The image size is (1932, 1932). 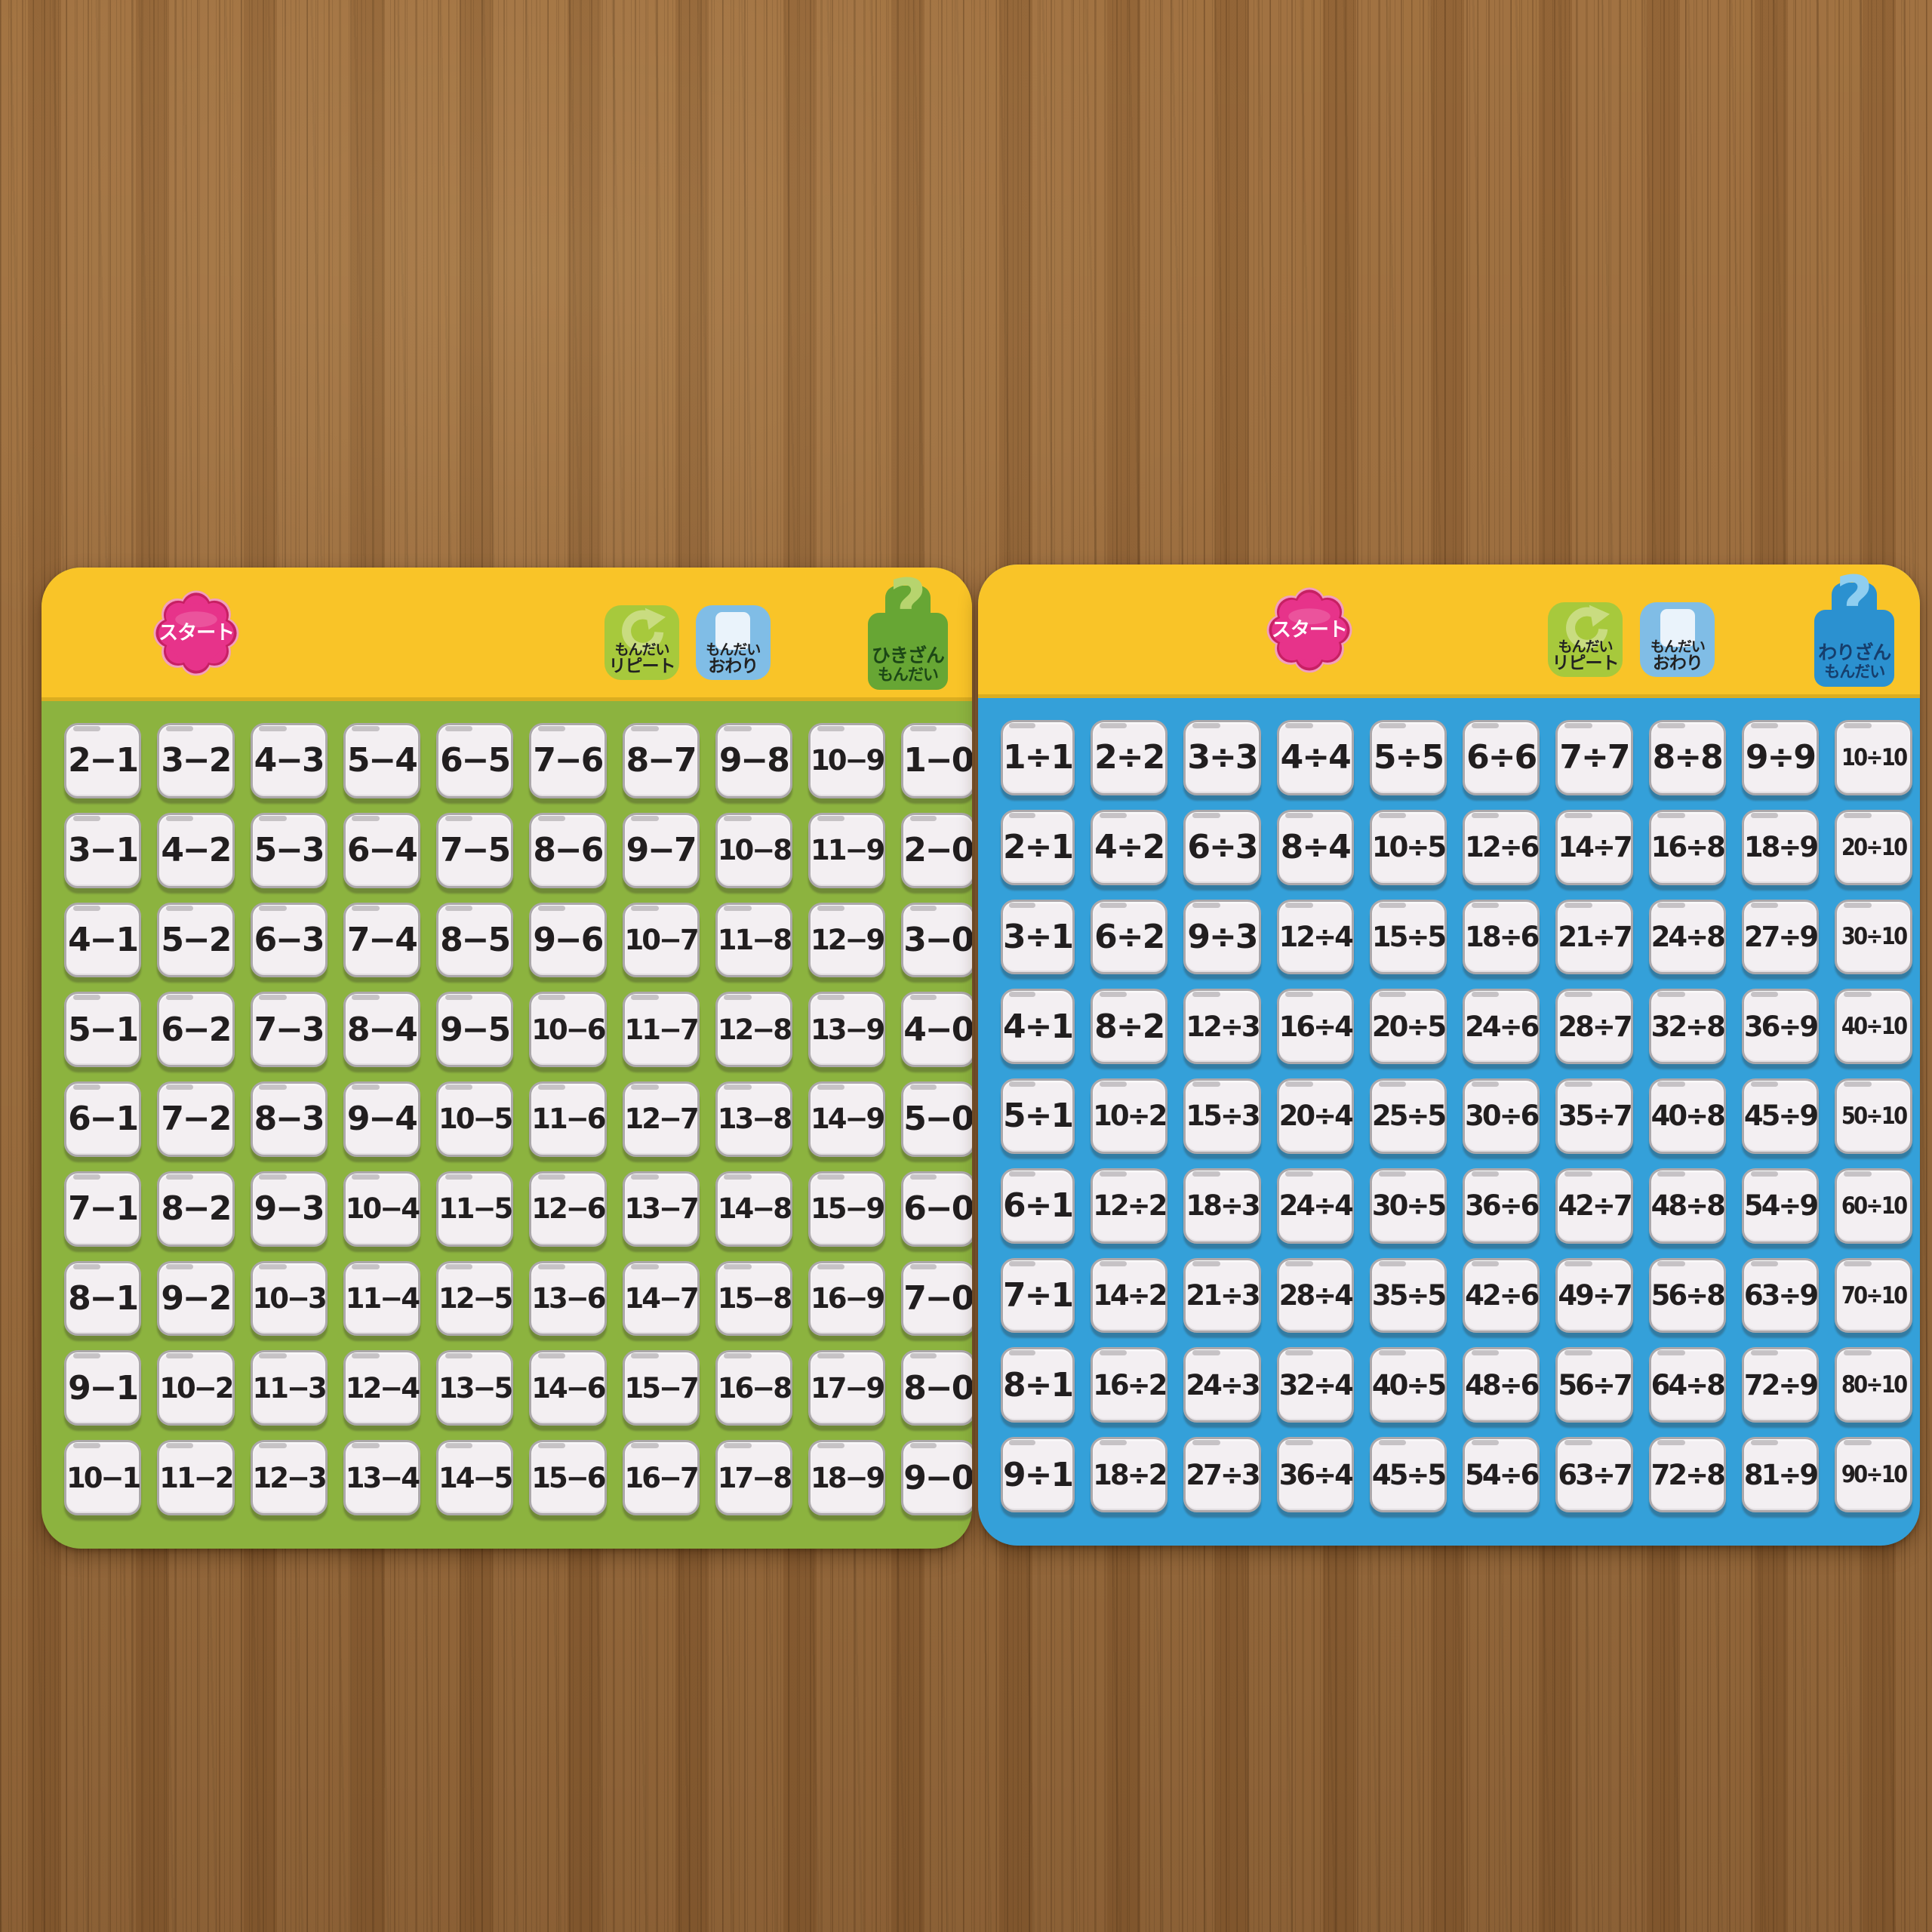 What do you see at coordinates (1687, 937) in the screenshot?
I see `problem-key: 24÷8` at bounding box center [1687, 937].